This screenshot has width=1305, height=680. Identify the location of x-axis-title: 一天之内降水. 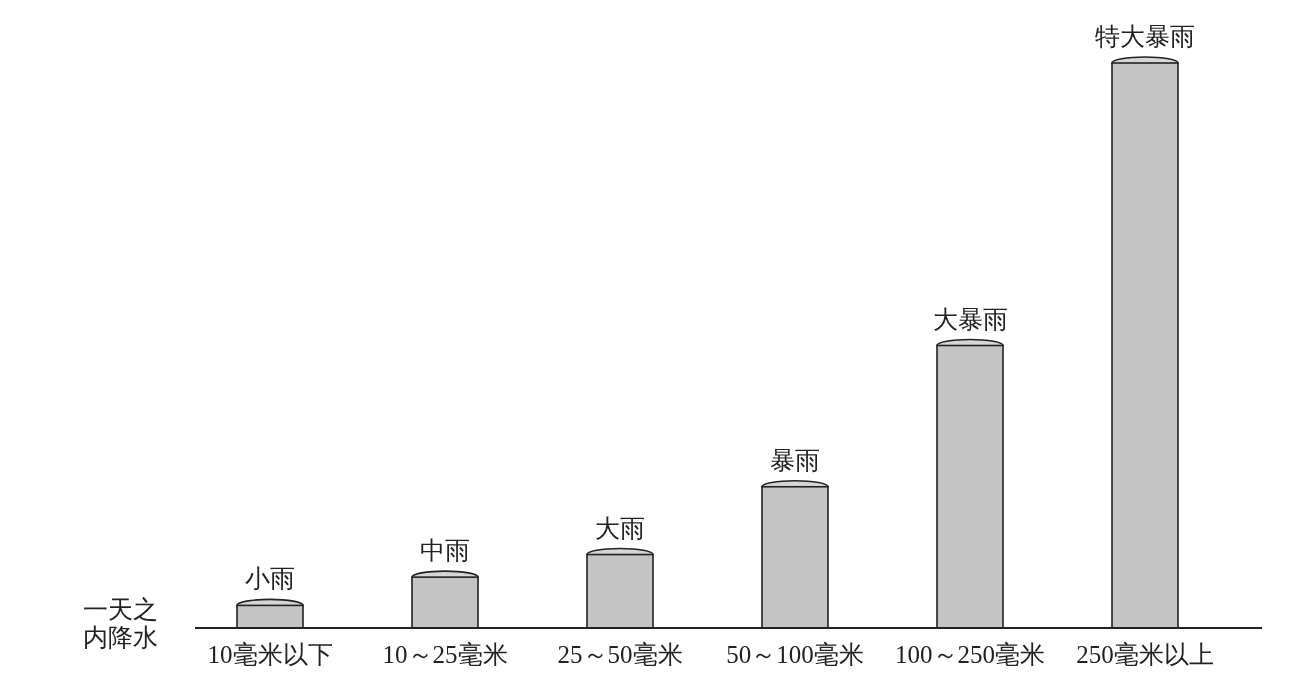
(120, 623).